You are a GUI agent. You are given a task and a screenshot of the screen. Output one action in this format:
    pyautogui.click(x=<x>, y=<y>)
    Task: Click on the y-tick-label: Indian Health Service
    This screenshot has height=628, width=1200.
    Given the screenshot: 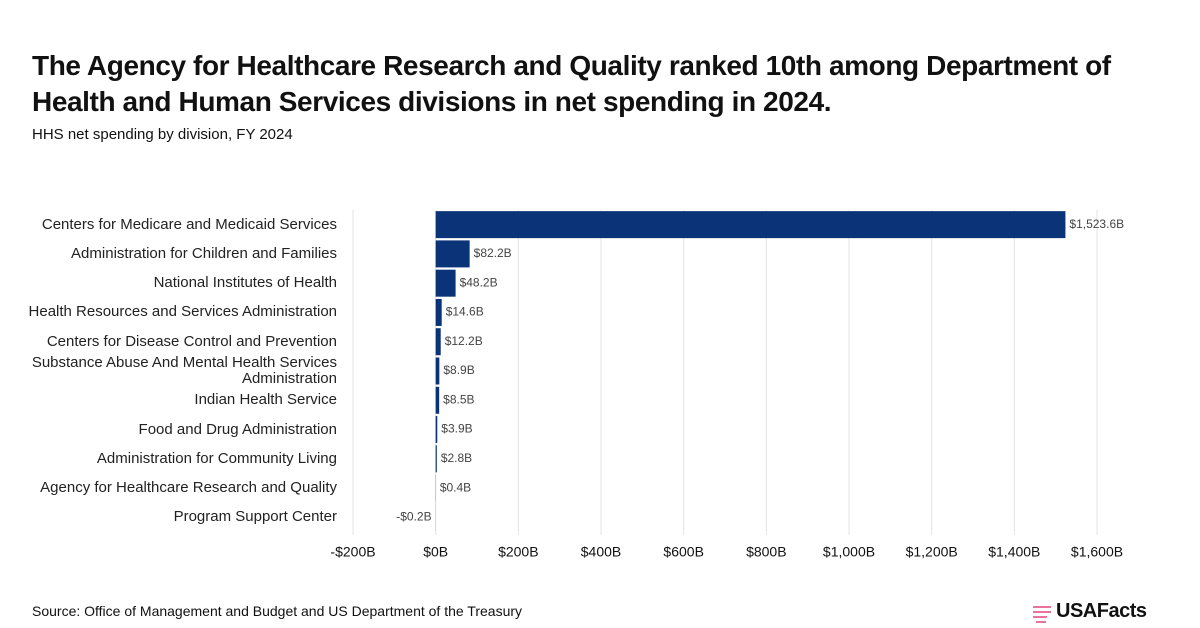 What is the action you would take?
    pyautogui.click(x=265, y=400)
    